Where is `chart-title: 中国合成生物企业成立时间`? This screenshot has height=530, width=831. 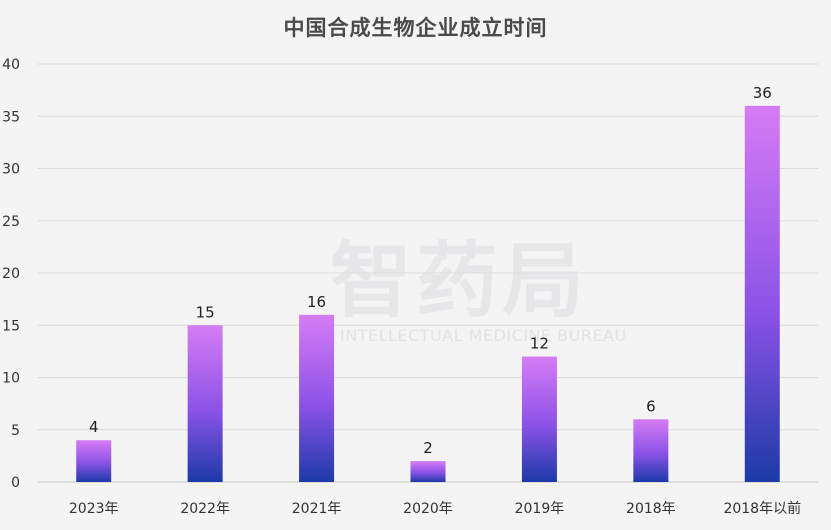 chart-title: 中国合成生物企业成立时间 is located at coordinates (415, 27).